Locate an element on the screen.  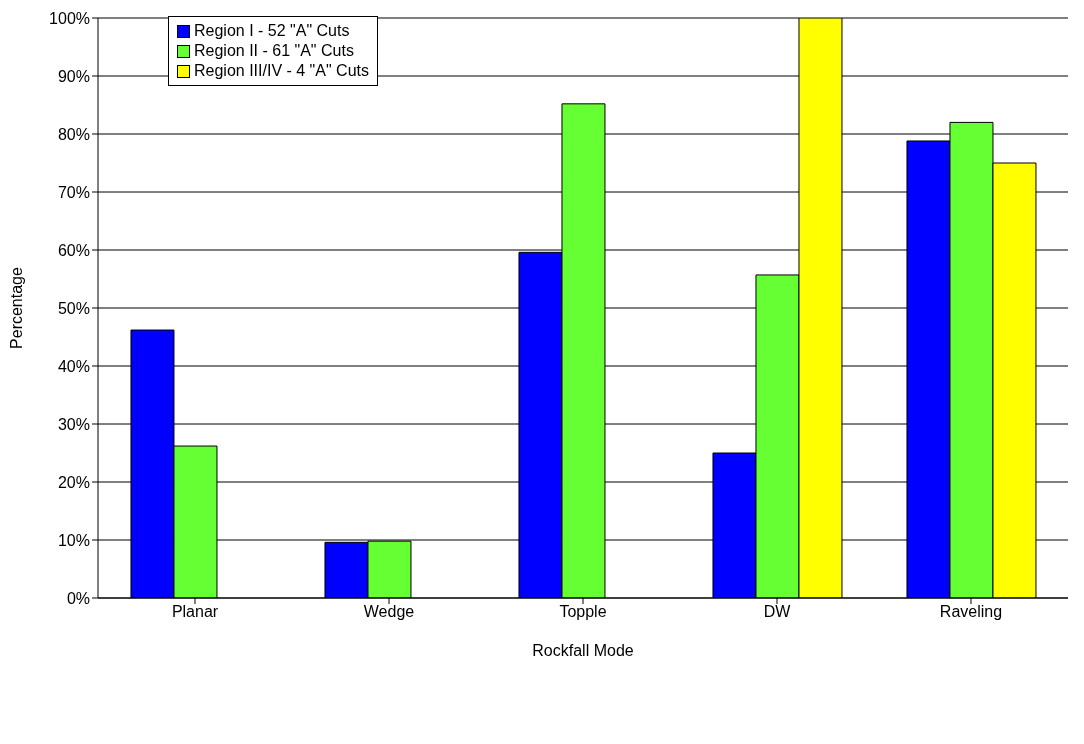
x-tick-label: DW is located at coordinates (777, 612).